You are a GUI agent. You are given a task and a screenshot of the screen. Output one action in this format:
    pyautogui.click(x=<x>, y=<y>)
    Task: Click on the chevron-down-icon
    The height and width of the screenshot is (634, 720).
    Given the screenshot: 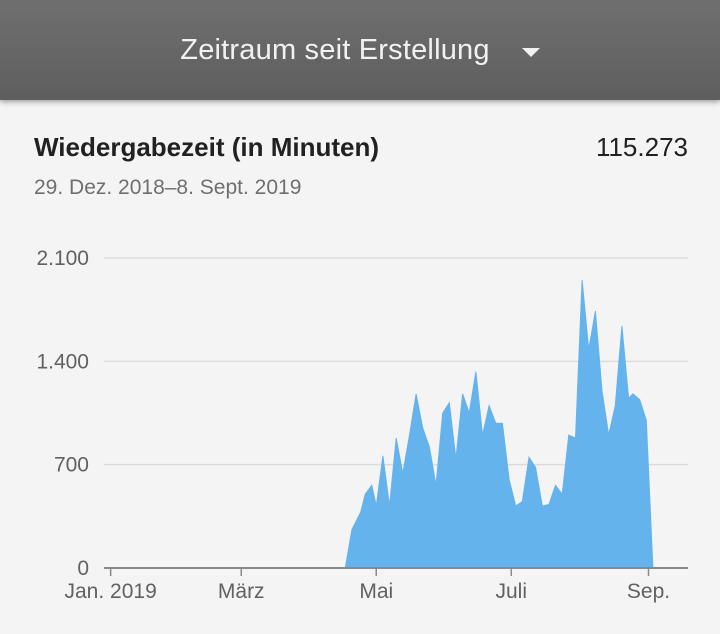 What is the action you would take?
    pyautogui.click(x=530, y=52)
    